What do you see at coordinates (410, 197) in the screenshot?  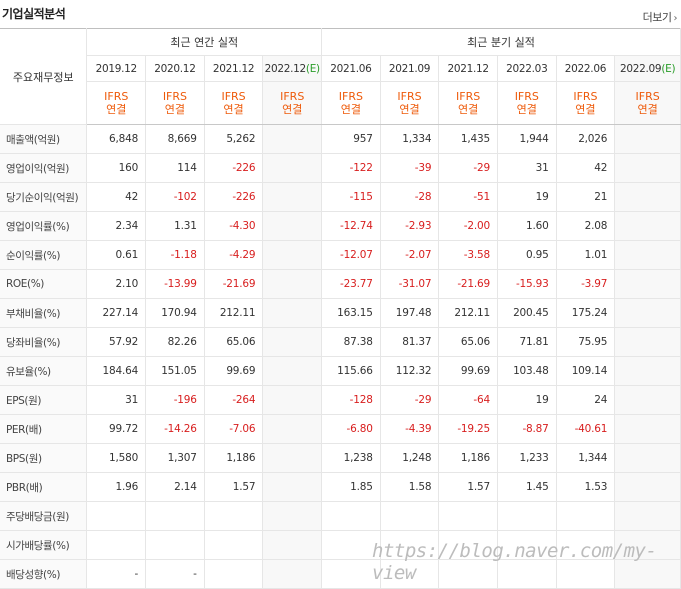 I see `table-cell: -28` at bounding box center [410, 197].